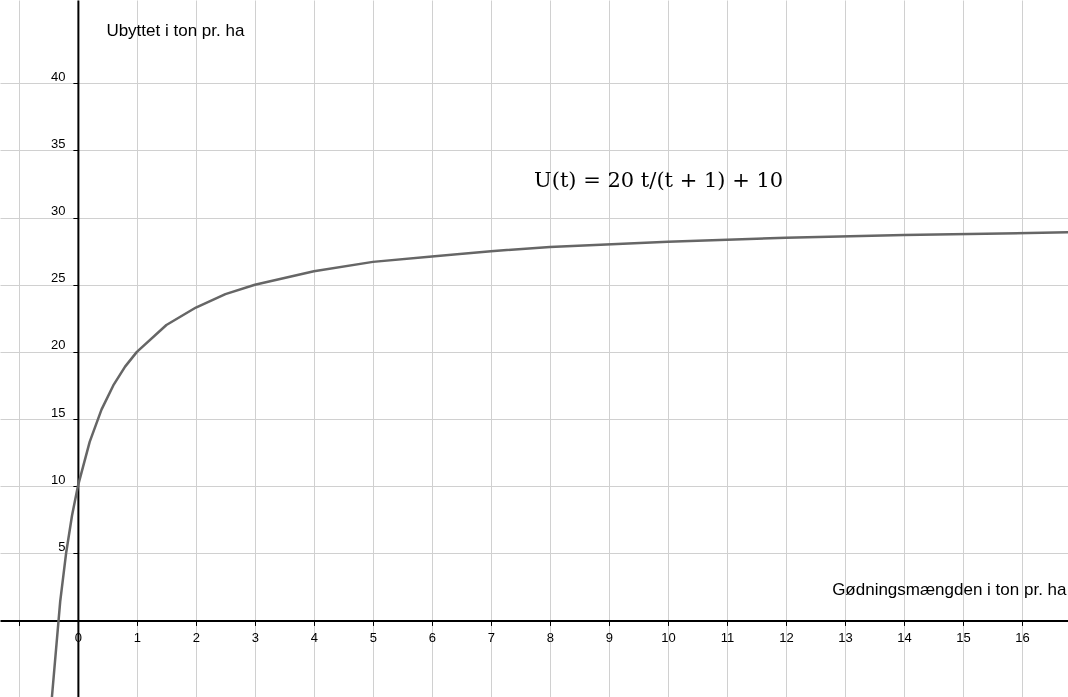  Describe the element at coordinates (58, 76) in the screenshot. I see `y-tick-label: 40` at that location.